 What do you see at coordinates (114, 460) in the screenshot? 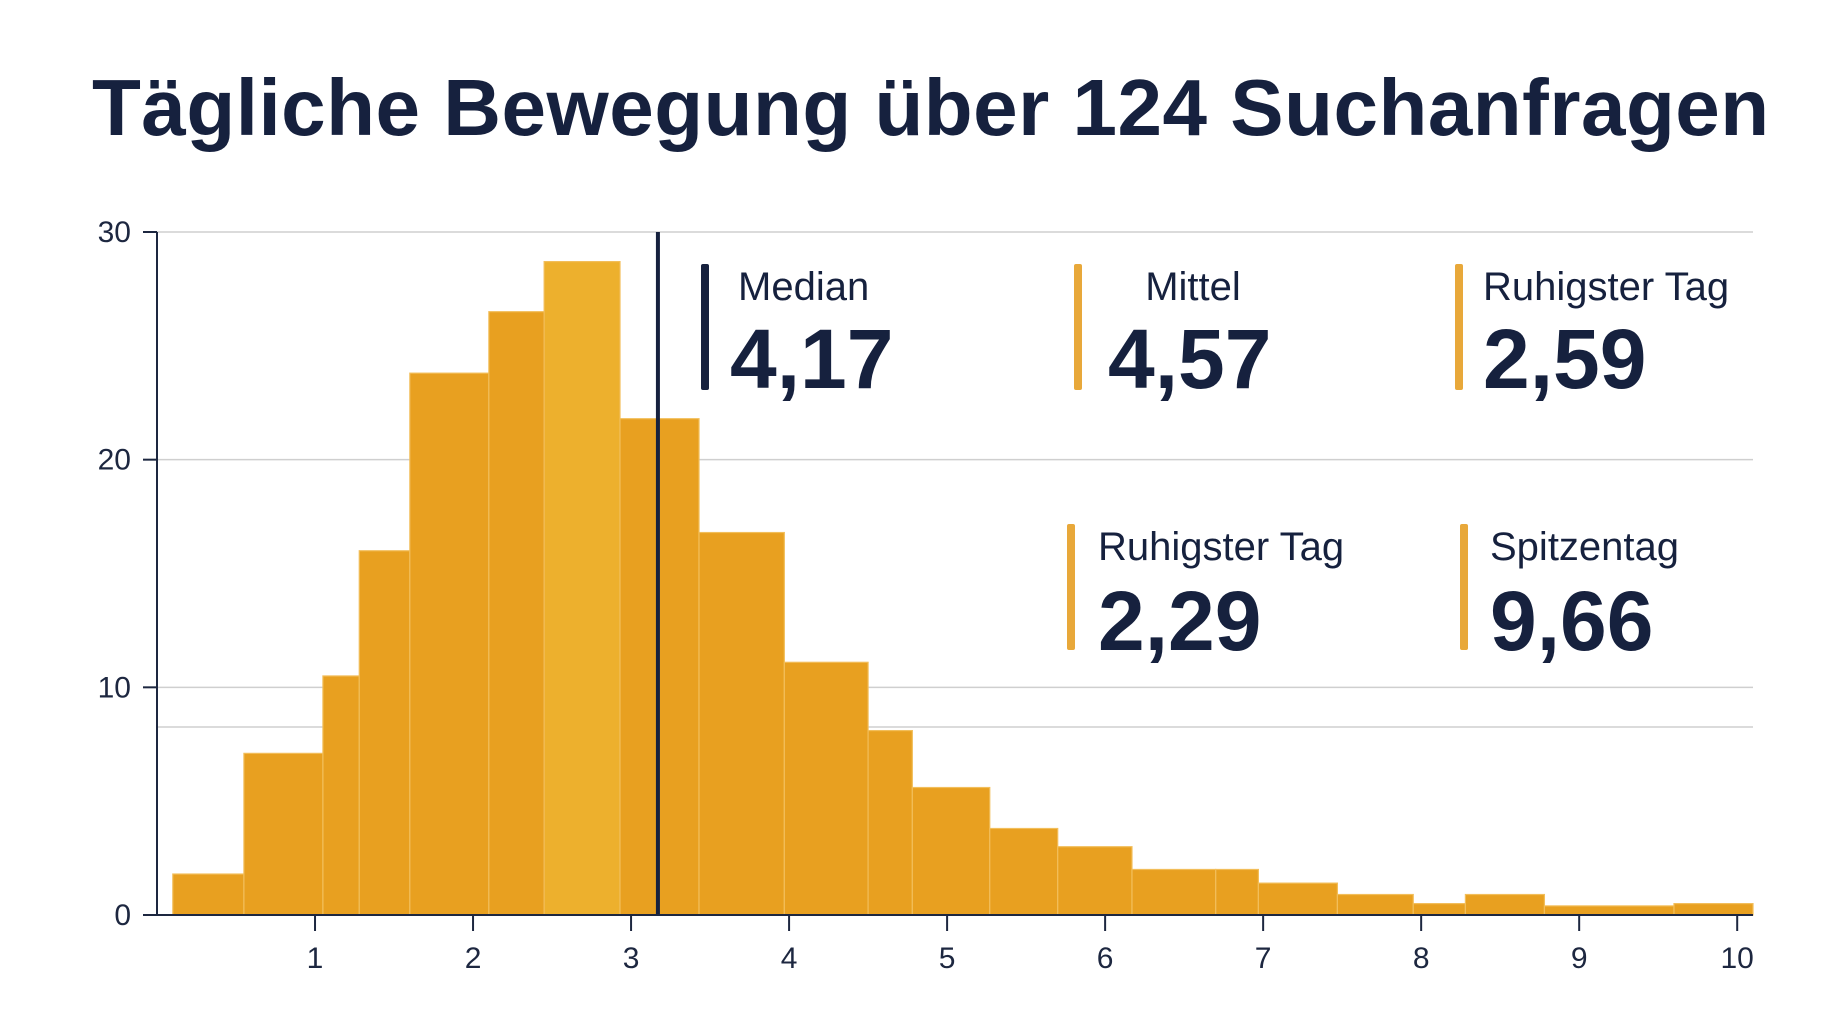
I see `y-tick-label-20: 20` at bounding box center [114, 460].